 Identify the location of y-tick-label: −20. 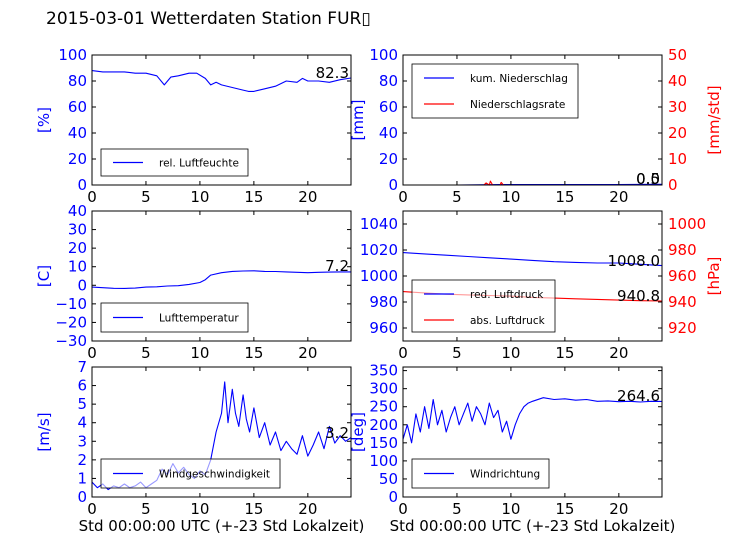
(71, 322).